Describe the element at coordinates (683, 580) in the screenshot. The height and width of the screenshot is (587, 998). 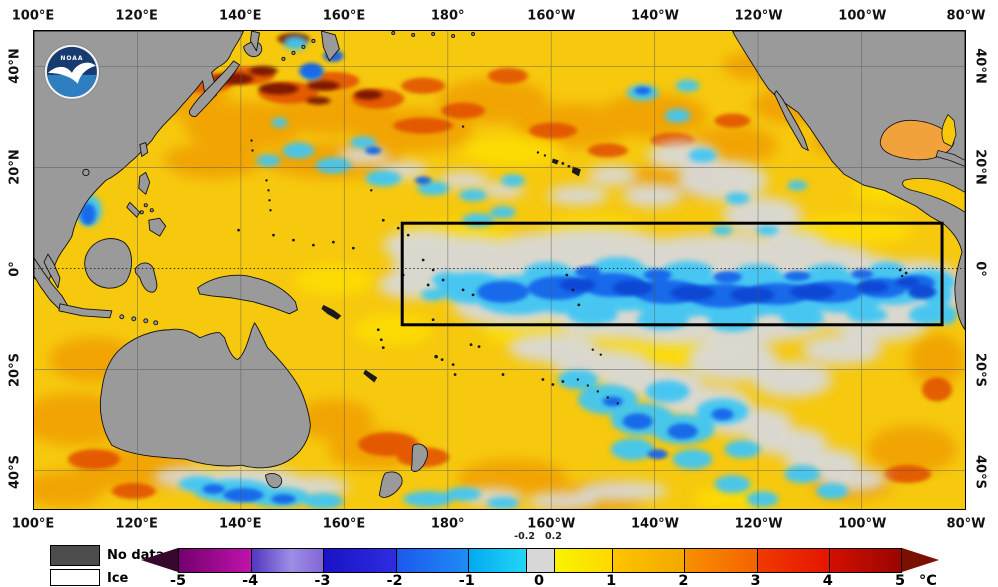
I see `colorbar-tick-label: 2` at that location.